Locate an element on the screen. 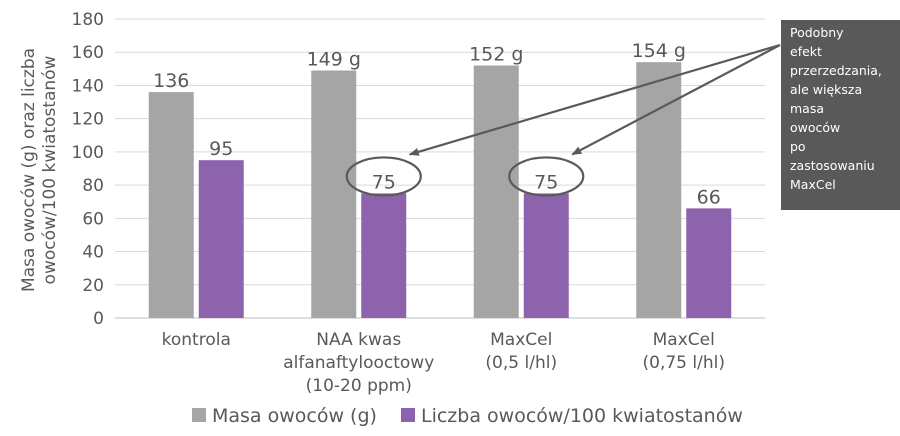 This screenshot has height=436, width=900. legend-label: Masa owoców (g) is located at coordinates (294, 416).